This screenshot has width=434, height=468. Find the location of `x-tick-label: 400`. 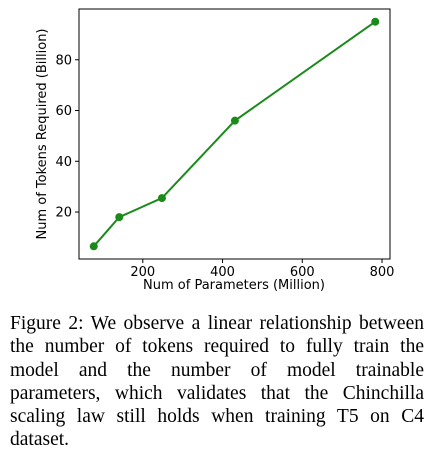

x-tick-label: 400 is located at coordinates (222, 272).